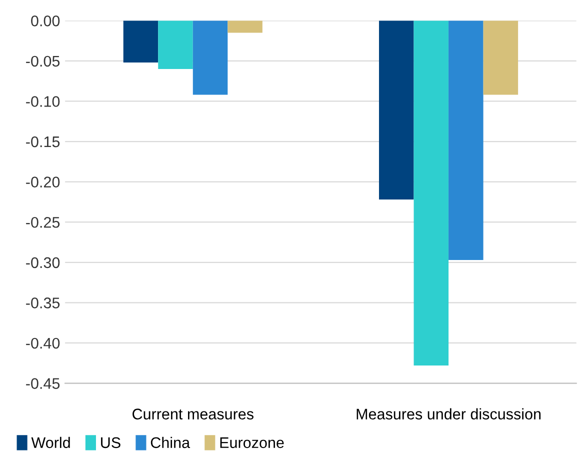 The width and height of the screenshot is (581, 459). I want to click on x-tick-label: Measures under discussion, so click(448, 414).